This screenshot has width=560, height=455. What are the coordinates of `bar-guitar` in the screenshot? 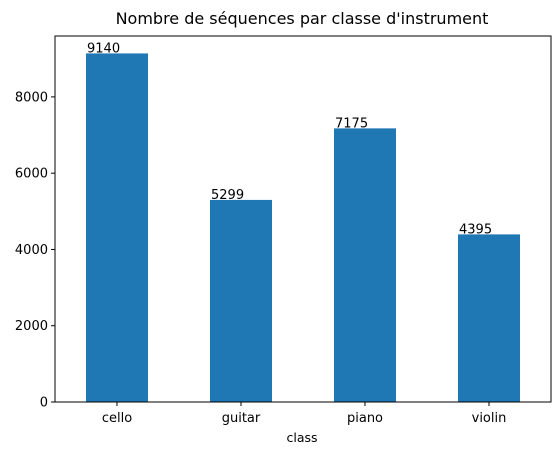 It's located at (241, 300).